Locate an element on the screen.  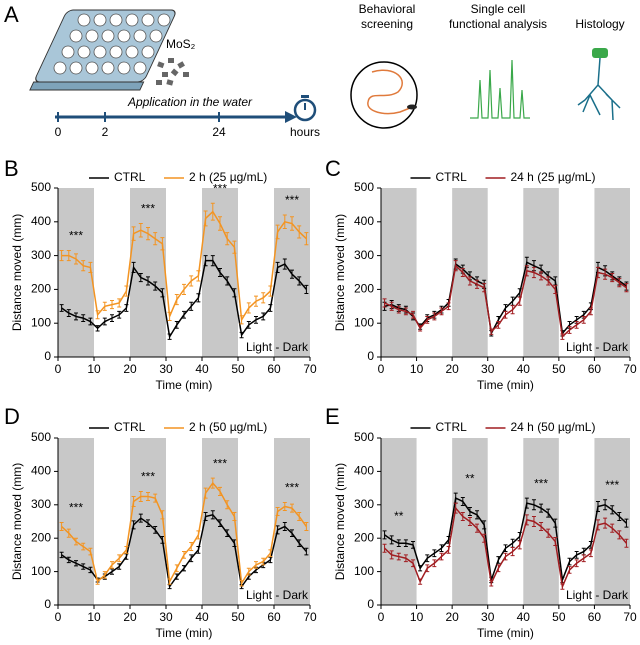
method-label: Single cell is located at coordinates (498, 9).